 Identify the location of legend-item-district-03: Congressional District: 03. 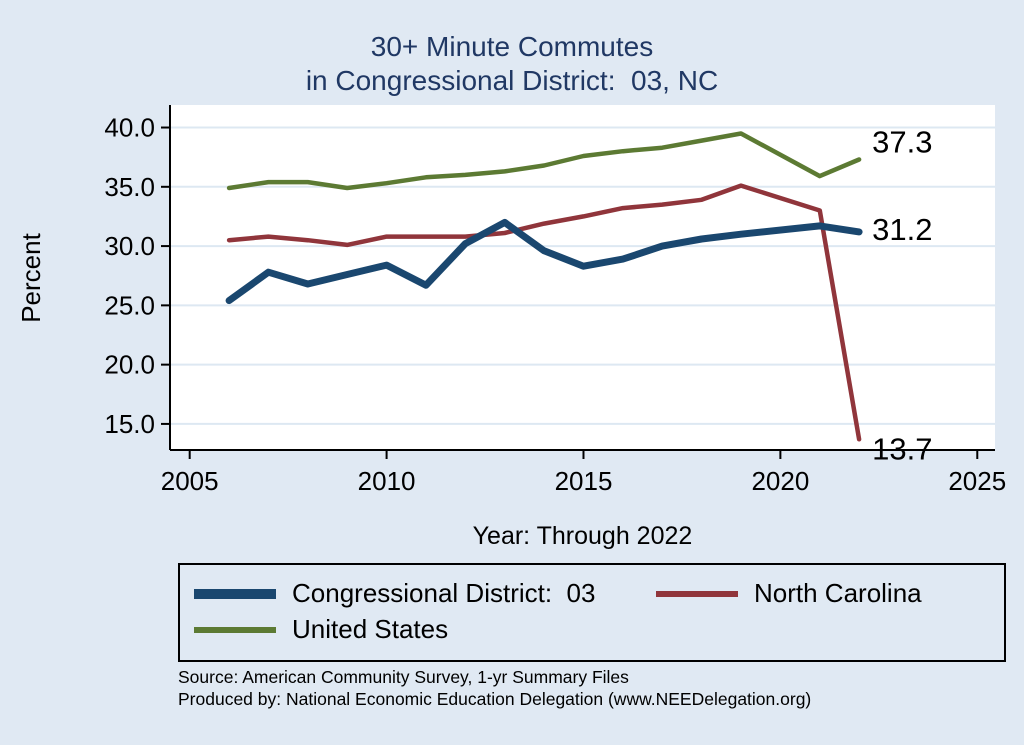
(425, 593).